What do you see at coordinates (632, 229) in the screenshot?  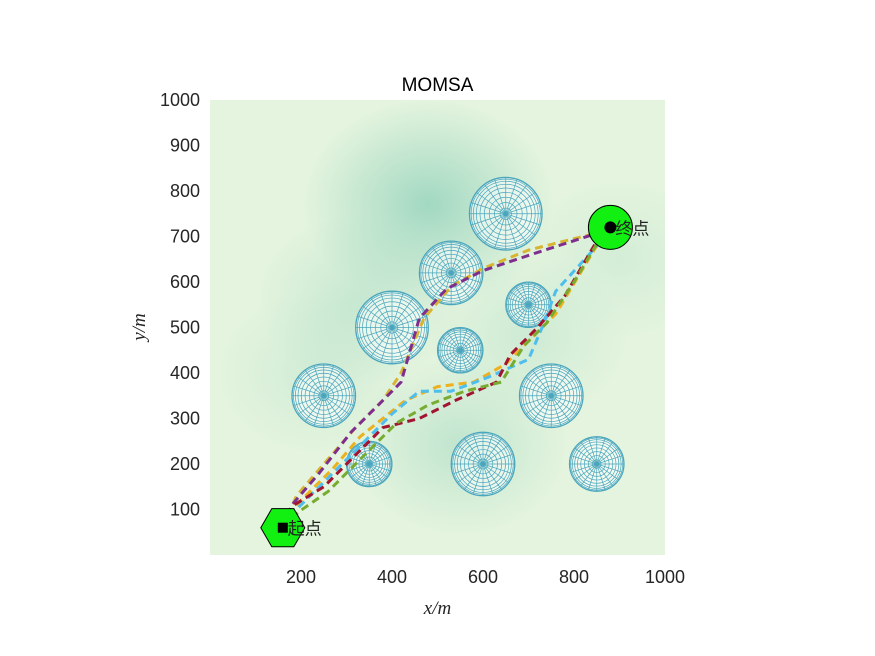 I see `end-label: 终点` at bounding box center [632, 229].